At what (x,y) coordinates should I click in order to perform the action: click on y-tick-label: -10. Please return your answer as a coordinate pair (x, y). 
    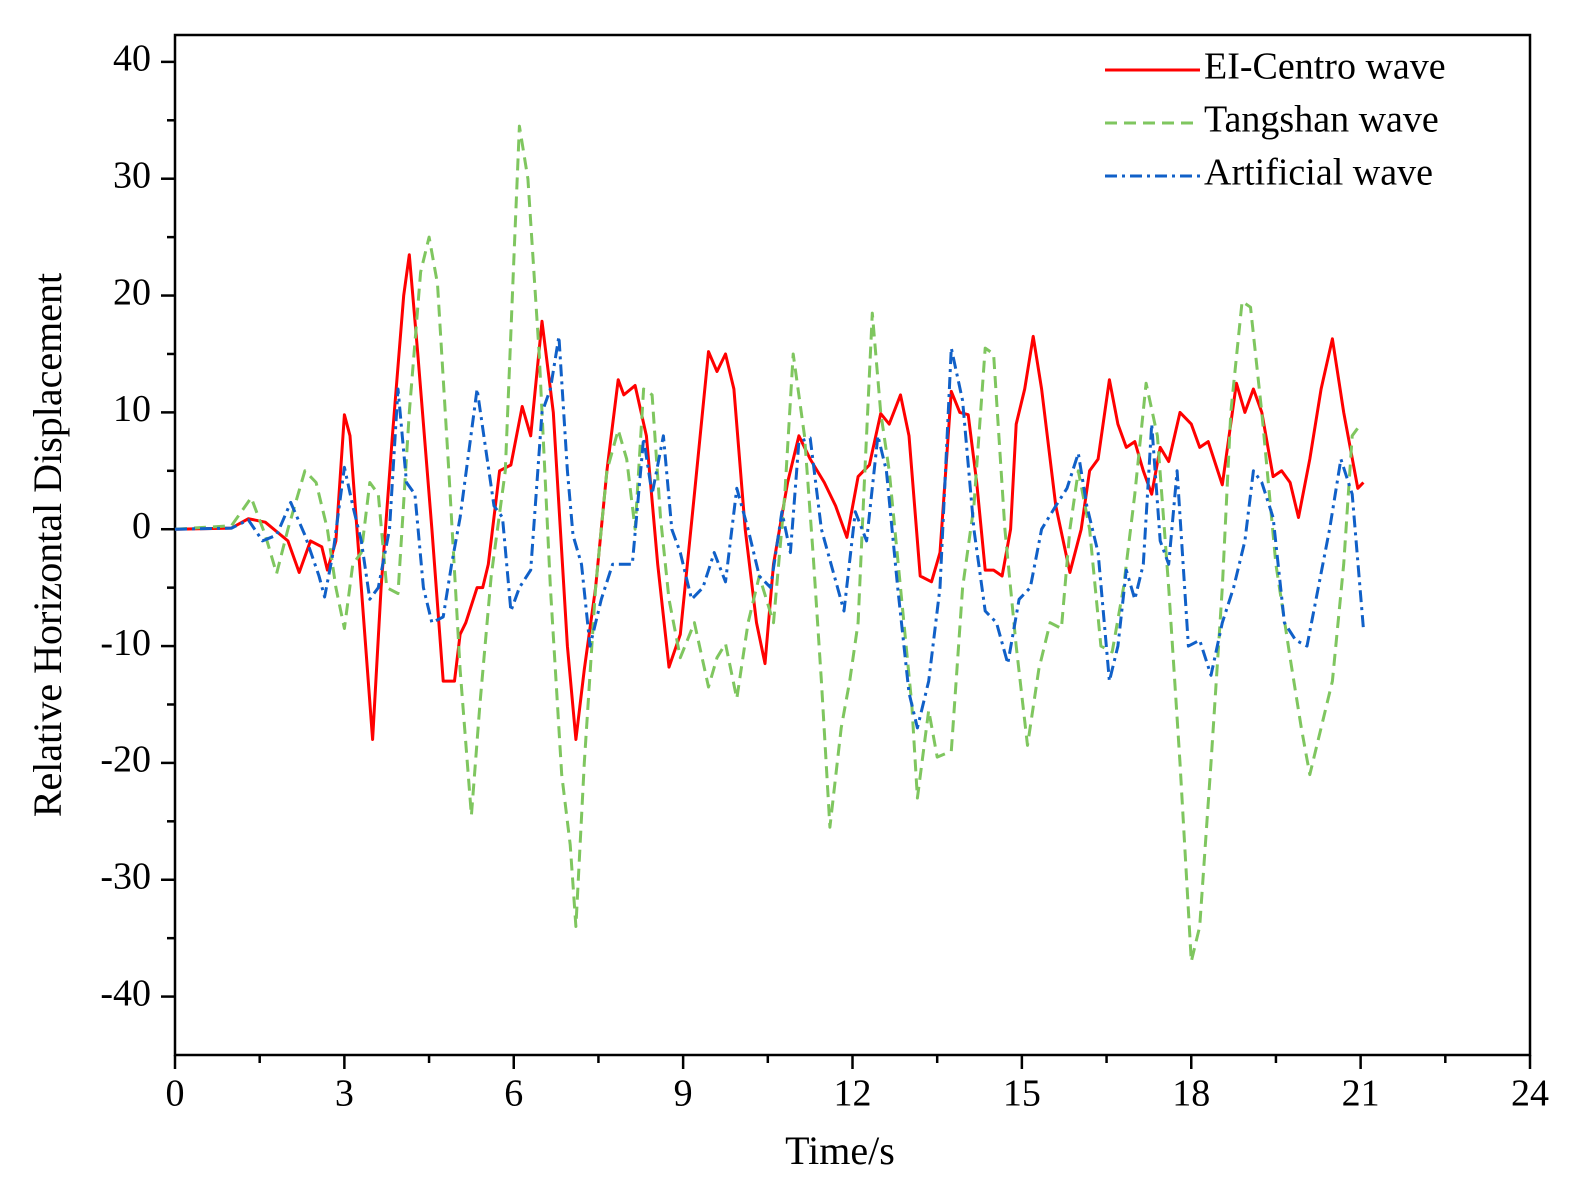
    Looking at the image, I should click on (125, 643).